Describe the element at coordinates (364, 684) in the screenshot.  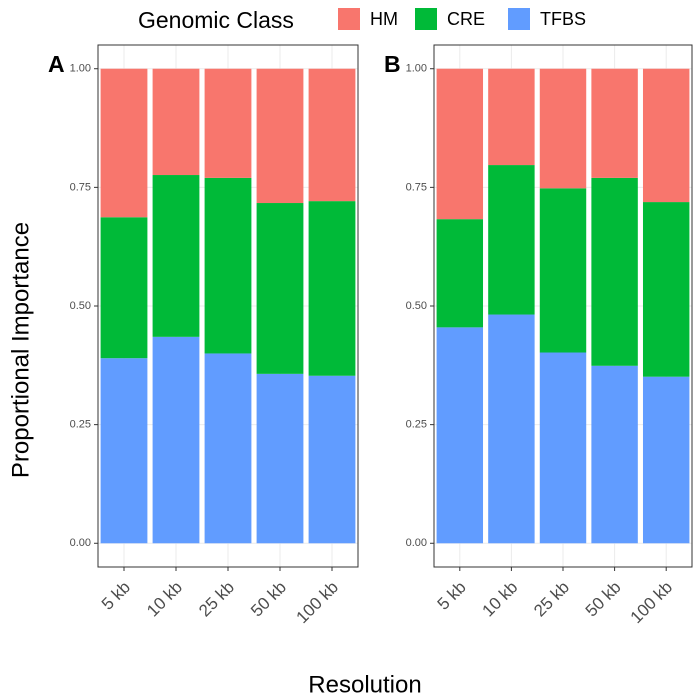
I see `x-axis-label: Resolution` at that location.